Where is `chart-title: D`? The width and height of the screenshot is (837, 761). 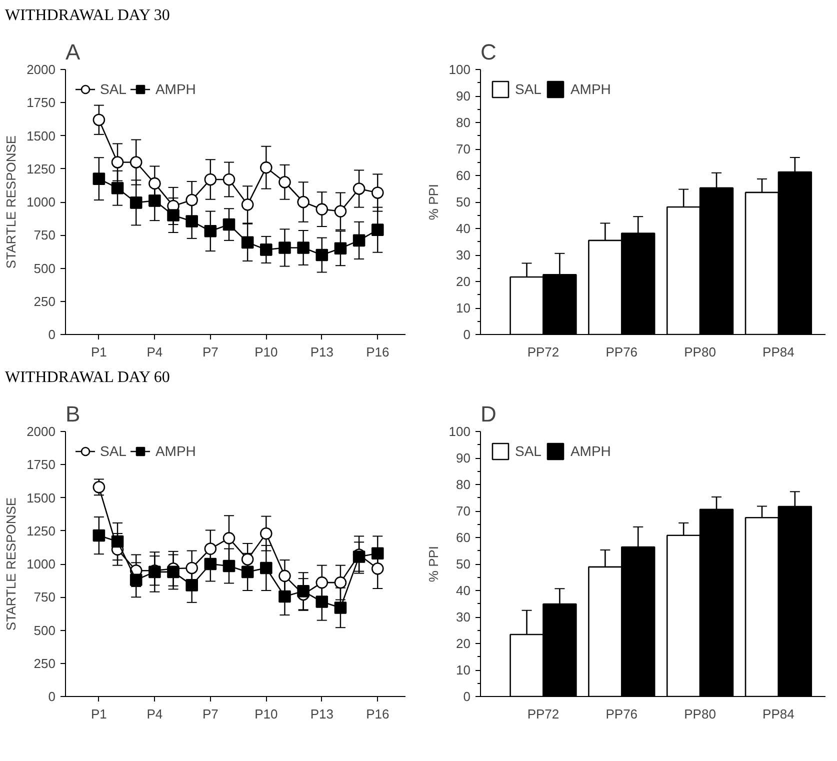
chart-title: D is located at coordinates (488, 414).